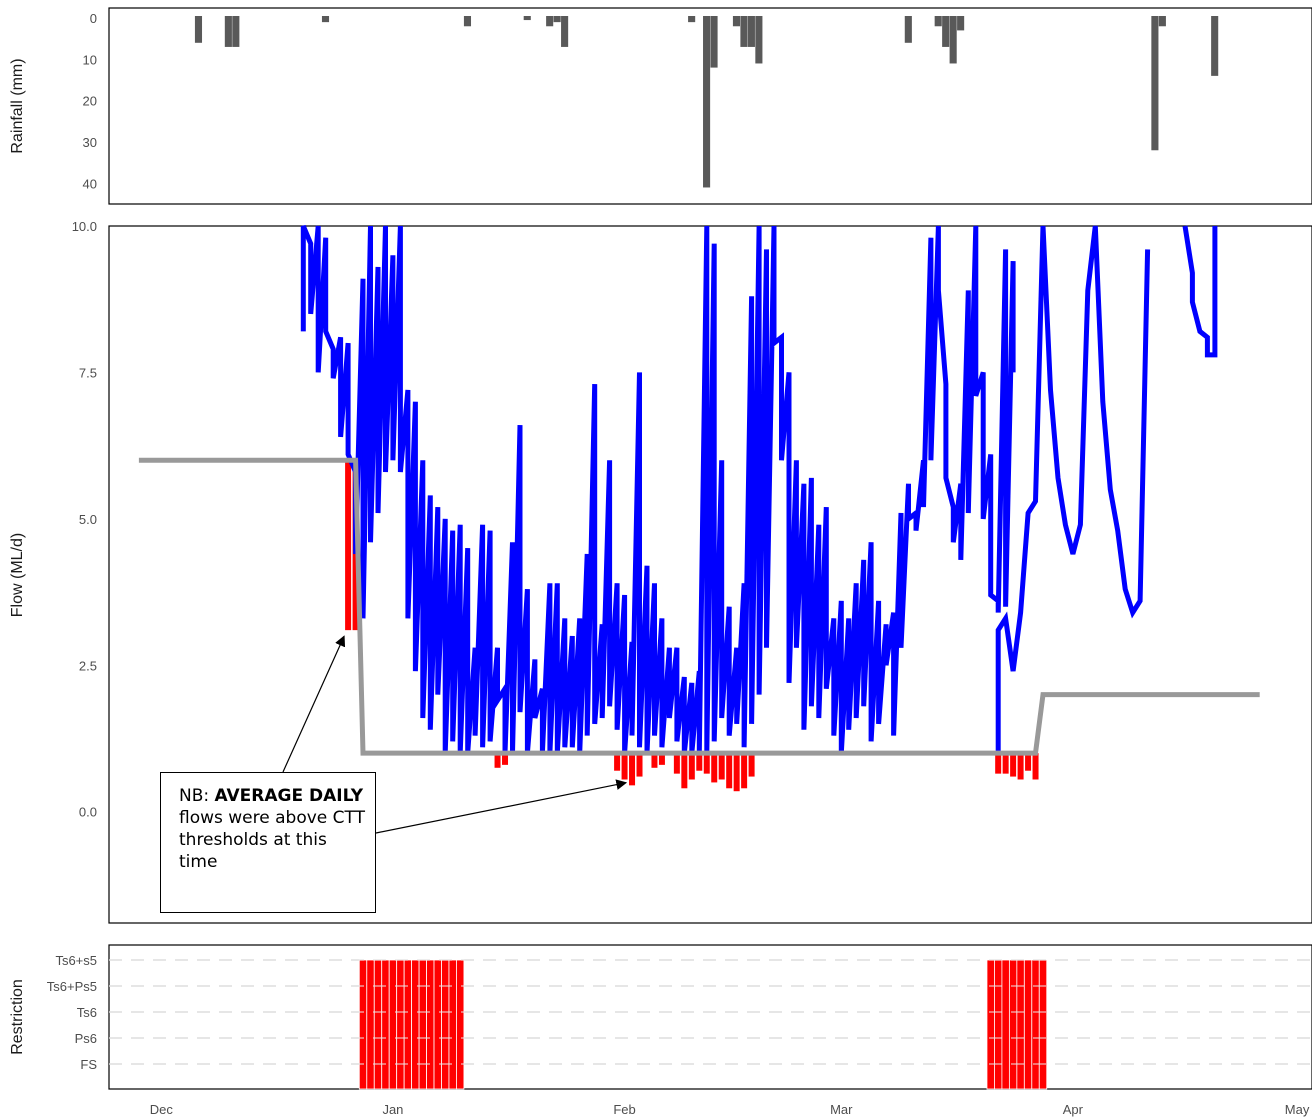 This screenshot has width=1312, height=1120. What do you see at coordinates (72, 986) in the screenshot?
I see `restriction-level-label: Ts6+Ps5` at bounding box center [72, 986].